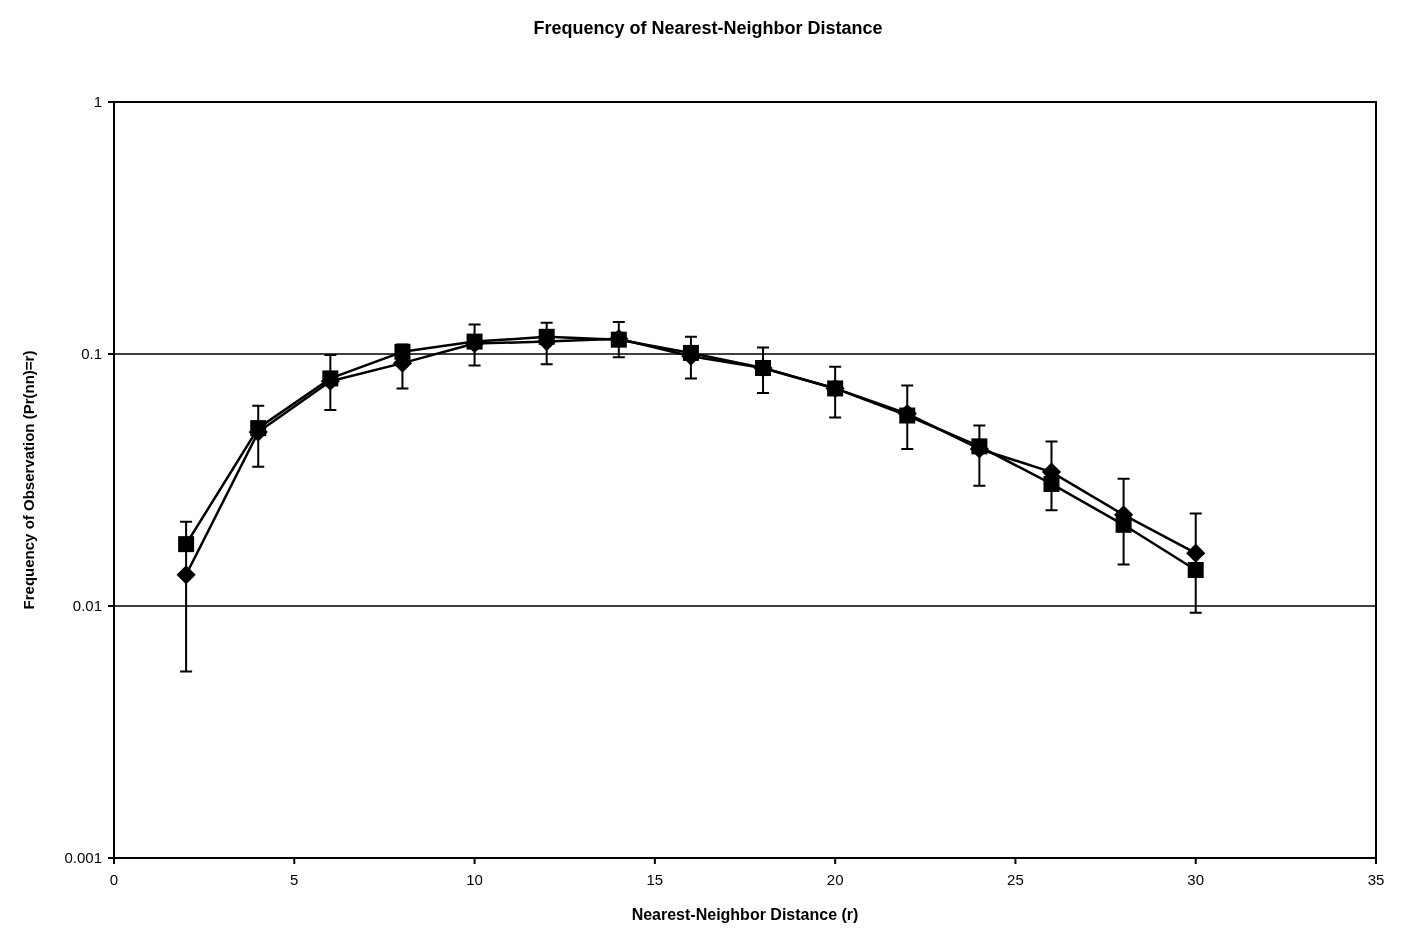  What do you see at coordinates (745, 914) in the screenshot?
I see `x-axis-title: Nearest-Neighbor Distance (r)` at bounding box center [745, 914].